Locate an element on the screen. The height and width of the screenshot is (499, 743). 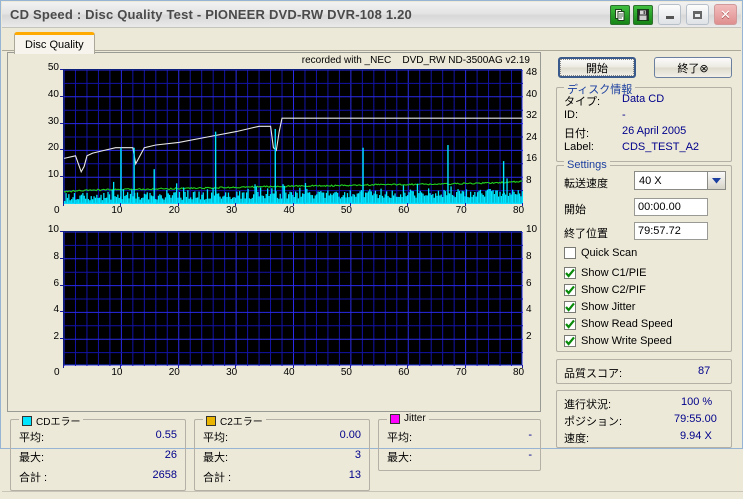
minimize-button is located at coordinates (669, 14).